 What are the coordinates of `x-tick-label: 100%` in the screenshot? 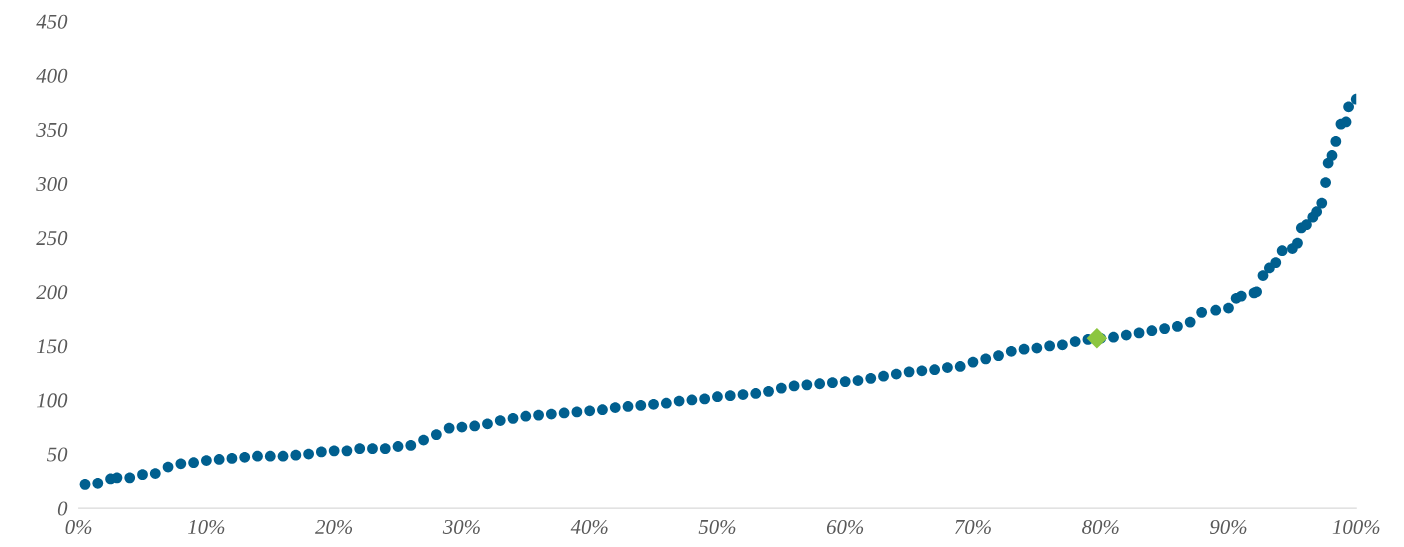 It's located at (1356, 526).